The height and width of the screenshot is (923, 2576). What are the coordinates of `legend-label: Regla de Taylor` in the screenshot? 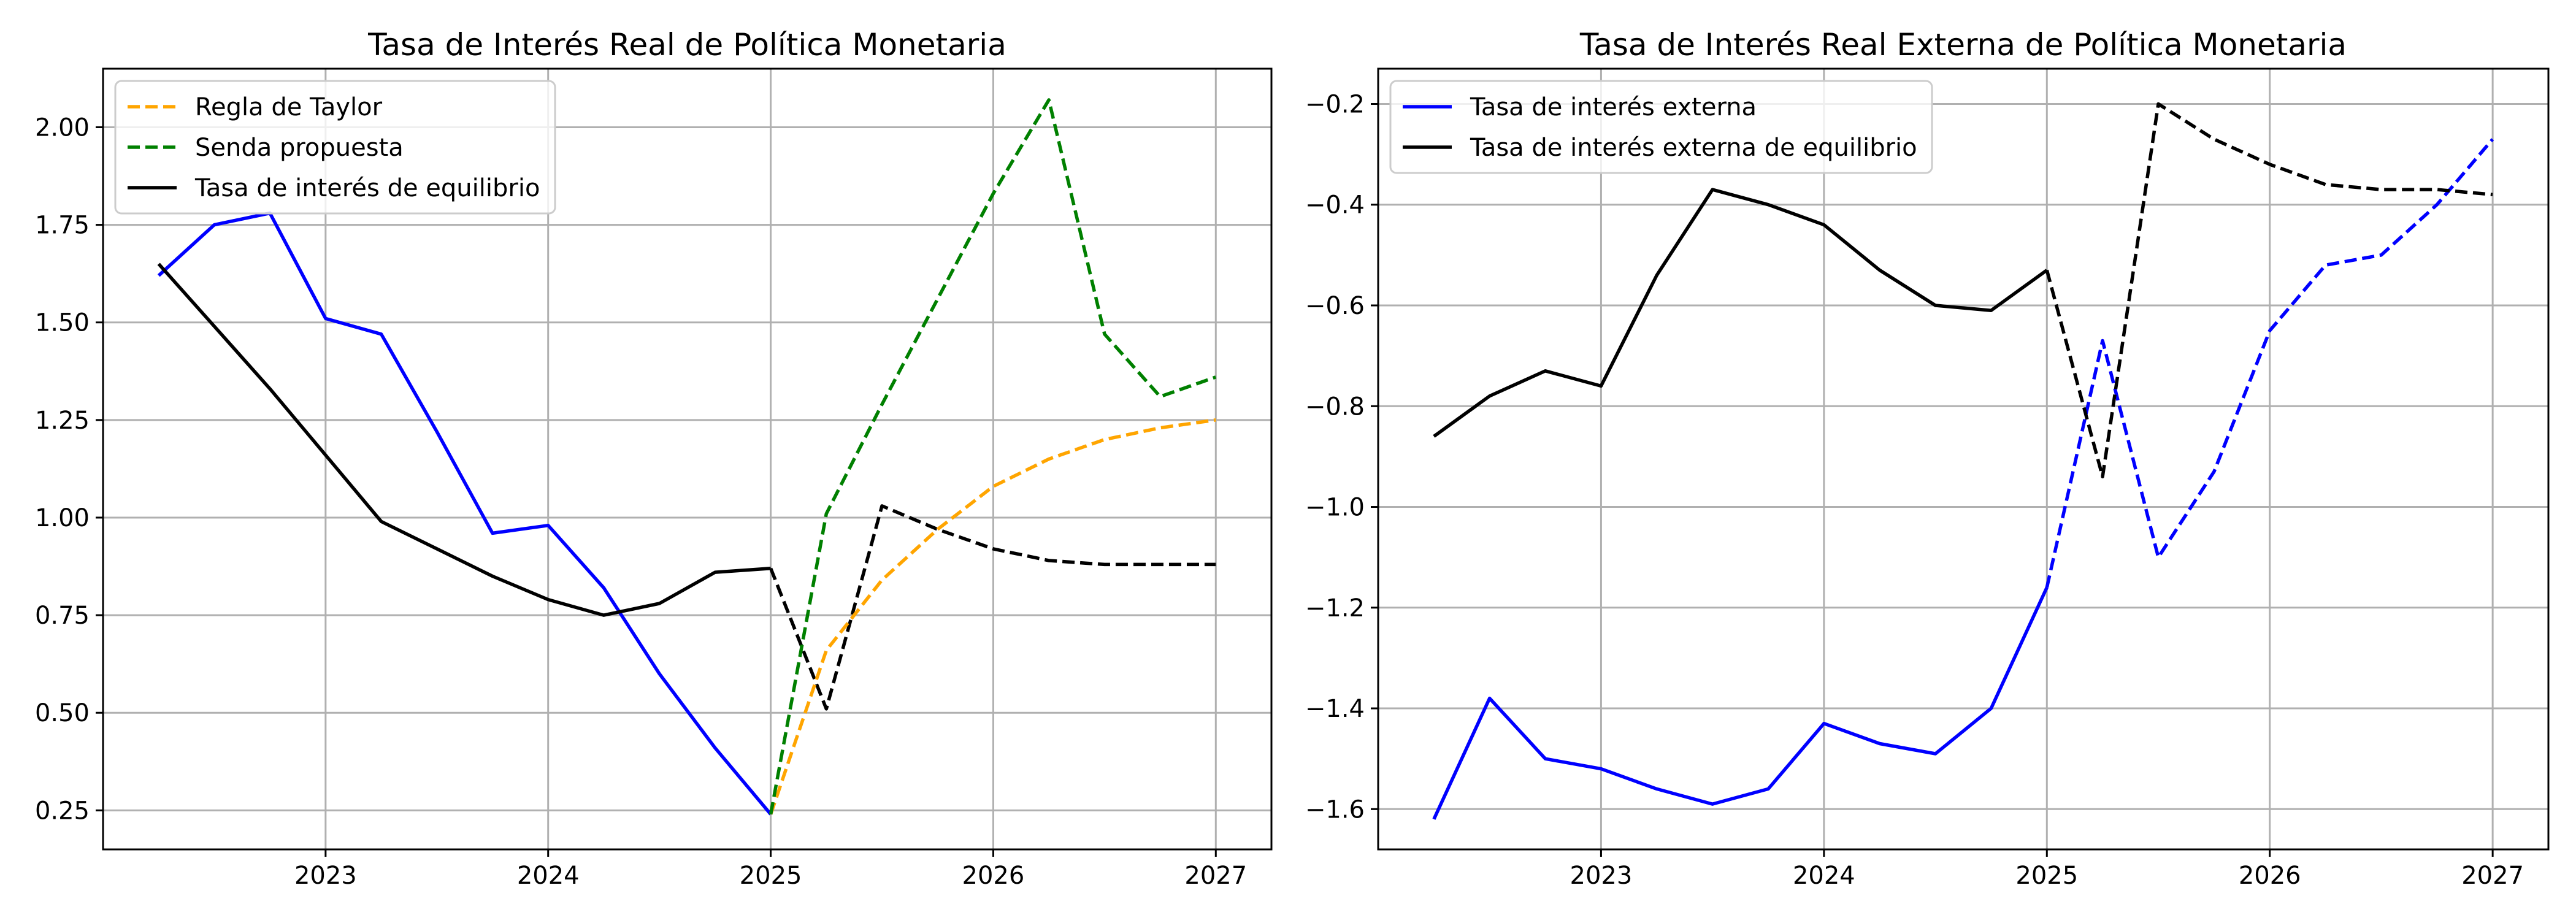 It's located at (289, 107).